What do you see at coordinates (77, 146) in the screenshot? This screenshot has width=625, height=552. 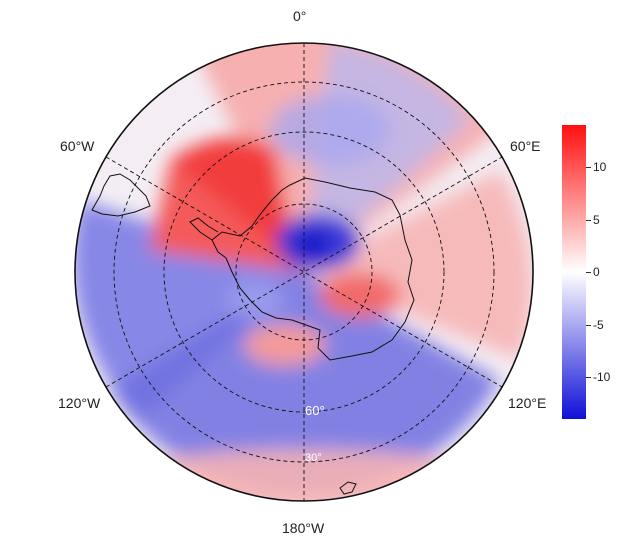 I see `lon-label-upper-left: 60°W` at bounding box center [77, 146].